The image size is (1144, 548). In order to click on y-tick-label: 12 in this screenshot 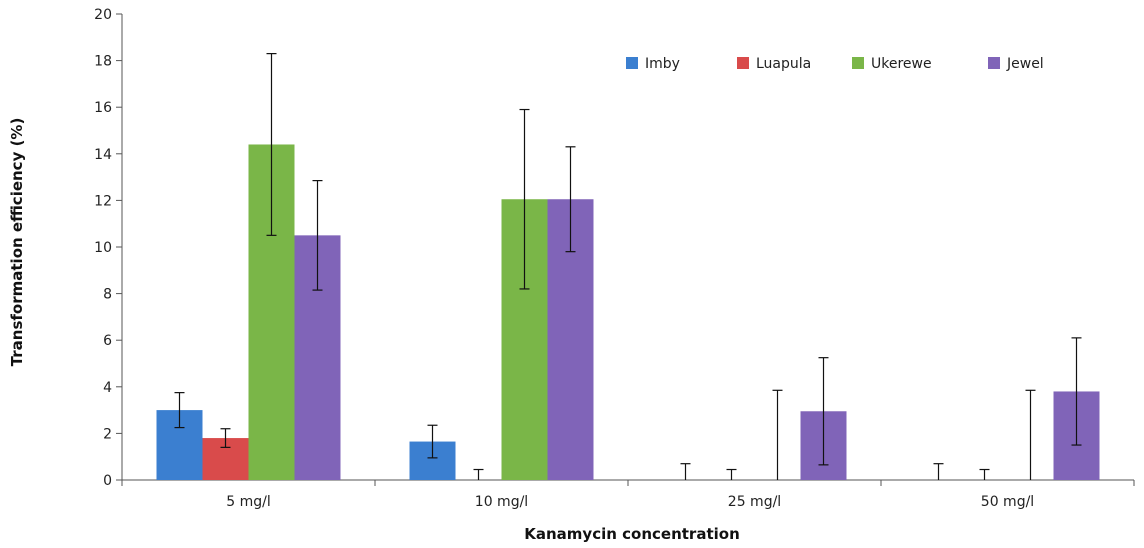, I will do `click(103, 201)`.